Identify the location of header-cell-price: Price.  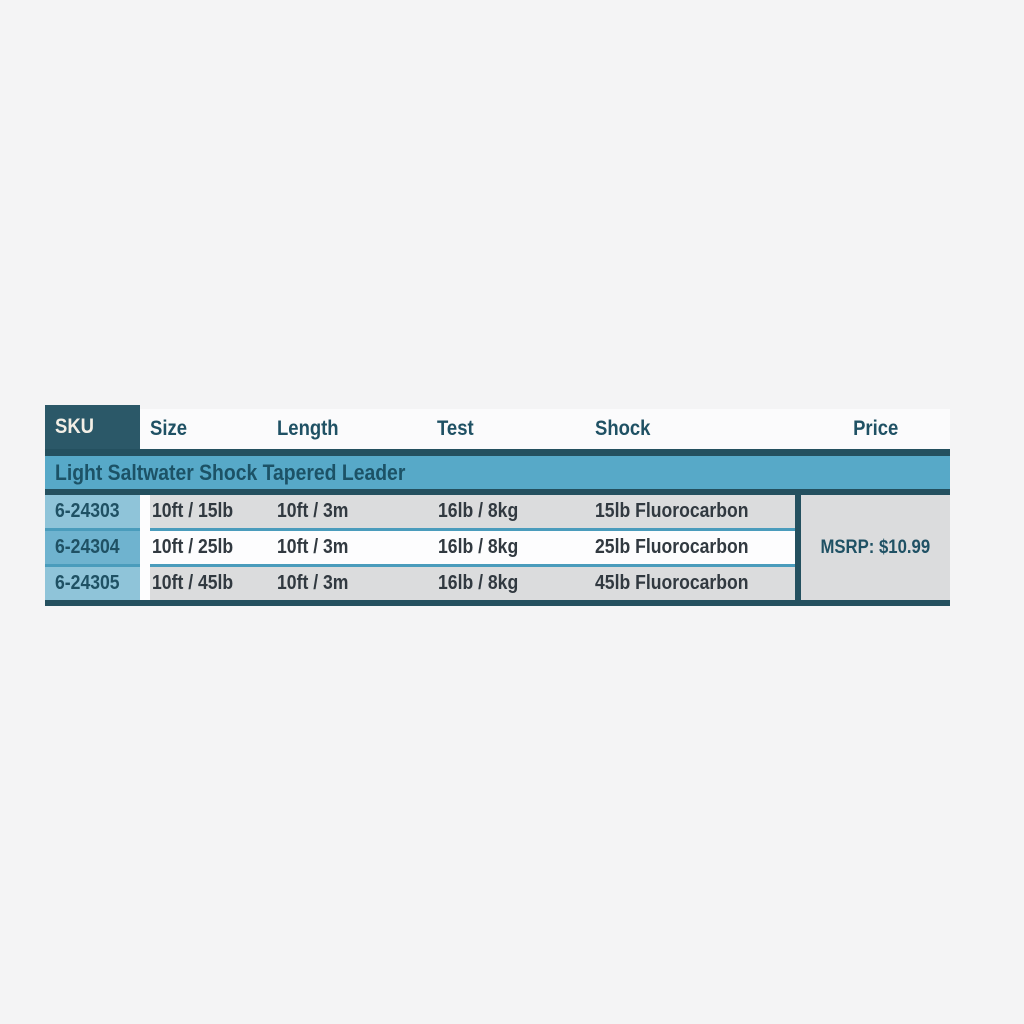
(875, 429).